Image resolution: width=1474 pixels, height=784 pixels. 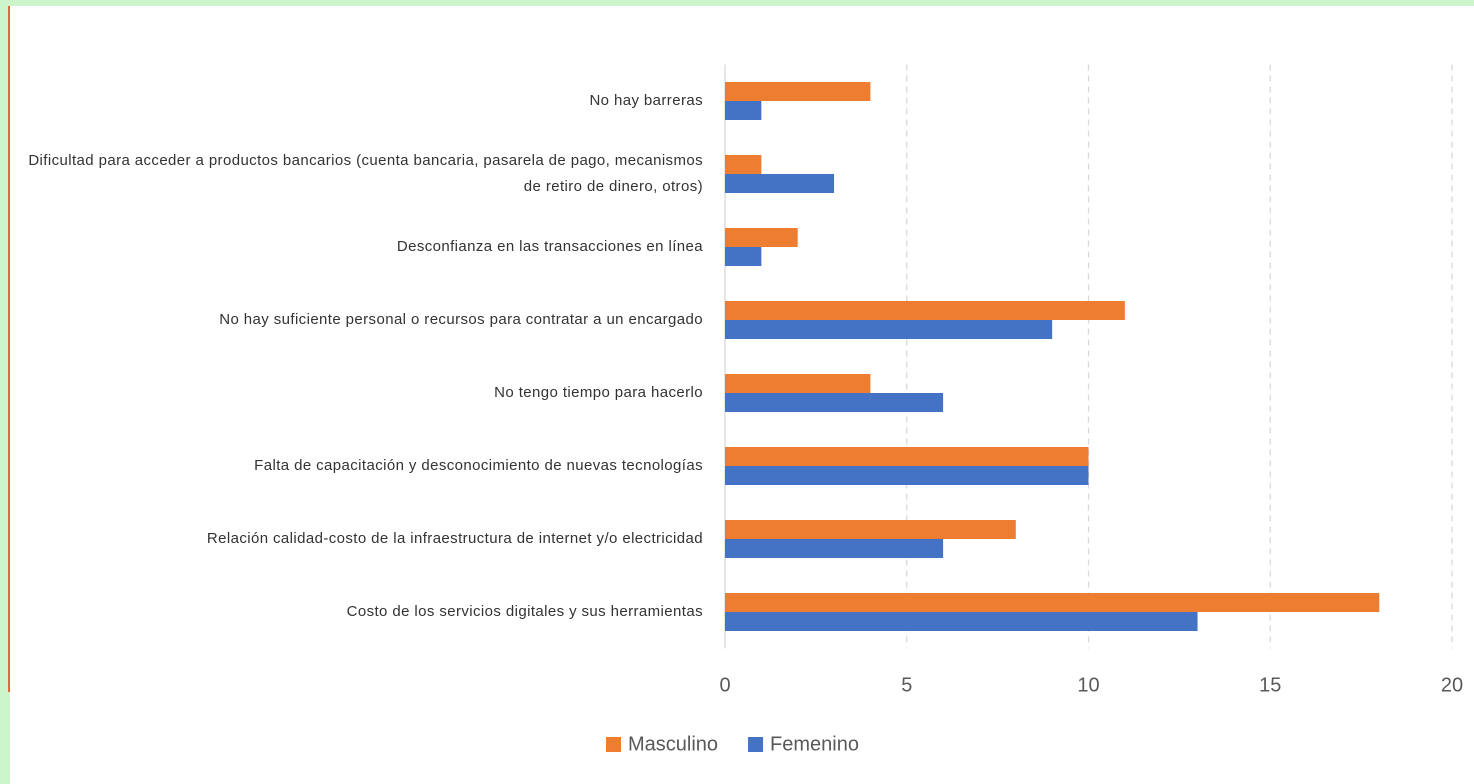 I want to click on x-tick-label: 15, so click(x=1270, y=685).